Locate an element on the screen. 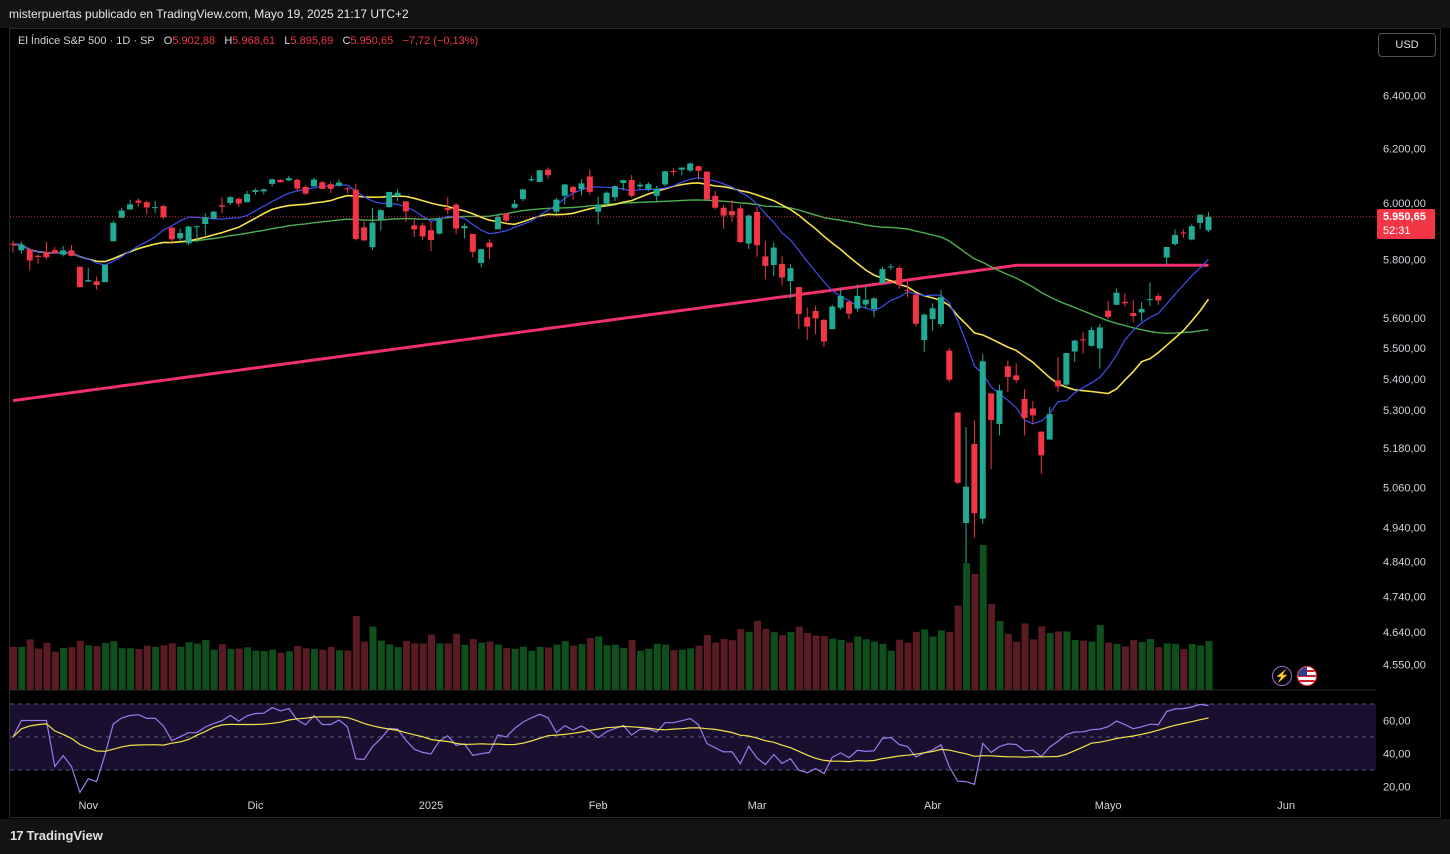 The width and height of the screenshot is (1450, 854). us-flag-icon is located at coordinates (1307, 676).